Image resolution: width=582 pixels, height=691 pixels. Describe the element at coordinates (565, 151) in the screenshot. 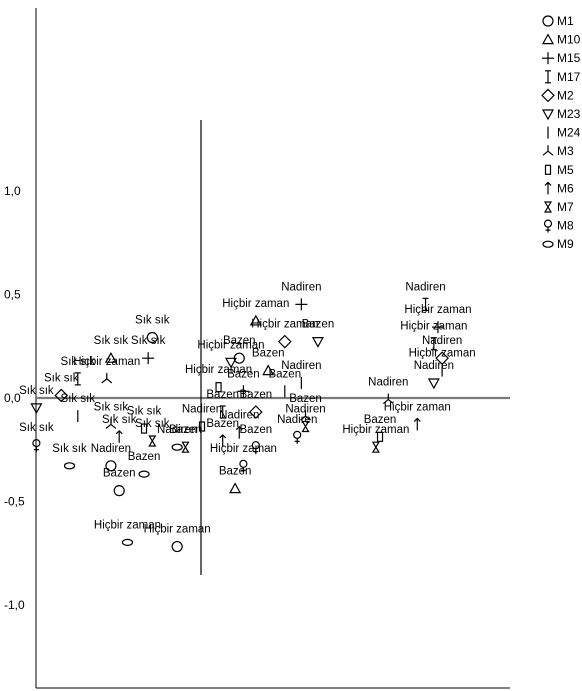

I see `legend-label: M3` at that location.